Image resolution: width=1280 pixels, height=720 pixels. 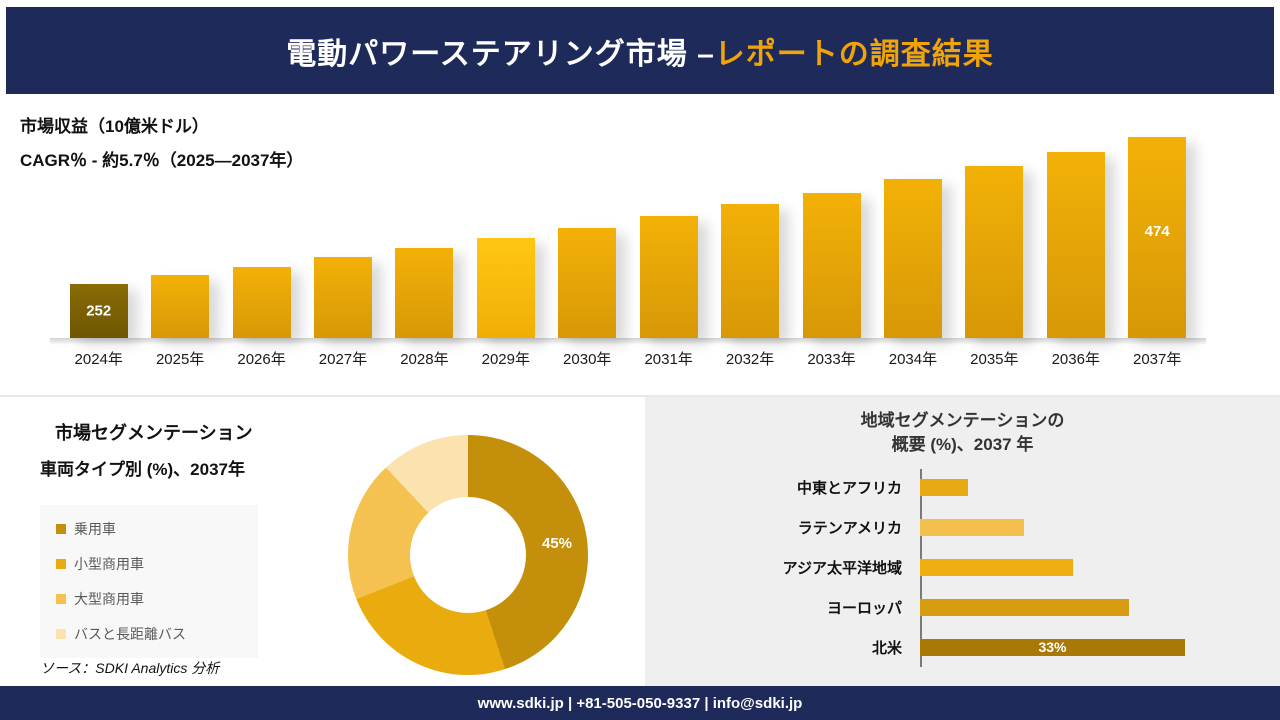 I want to click on legend-label: 乗用車, so click(x=95, y=529).